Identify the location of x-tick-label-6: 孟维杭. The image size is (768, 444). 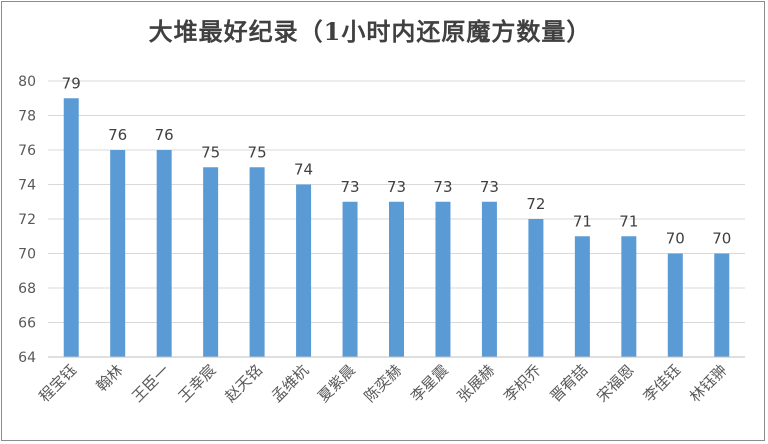
(290, 383).